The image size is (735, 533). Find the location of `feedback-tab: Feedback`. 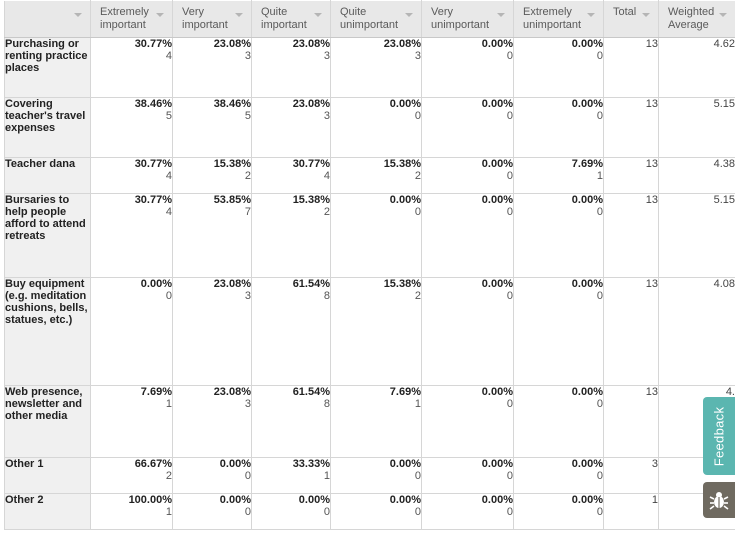

feedback-tab: Feedback is located at coordinates (719, 436).